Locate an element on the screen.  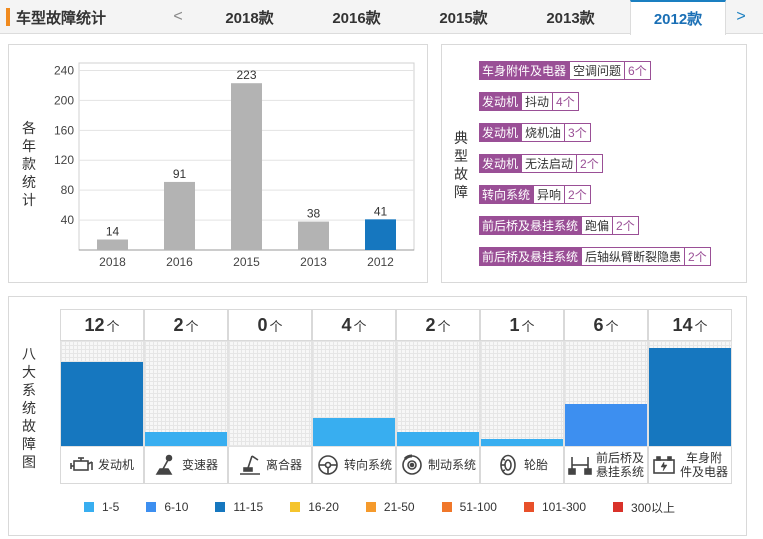
bar-value-label: 91 is located at coordinates (180, 174).